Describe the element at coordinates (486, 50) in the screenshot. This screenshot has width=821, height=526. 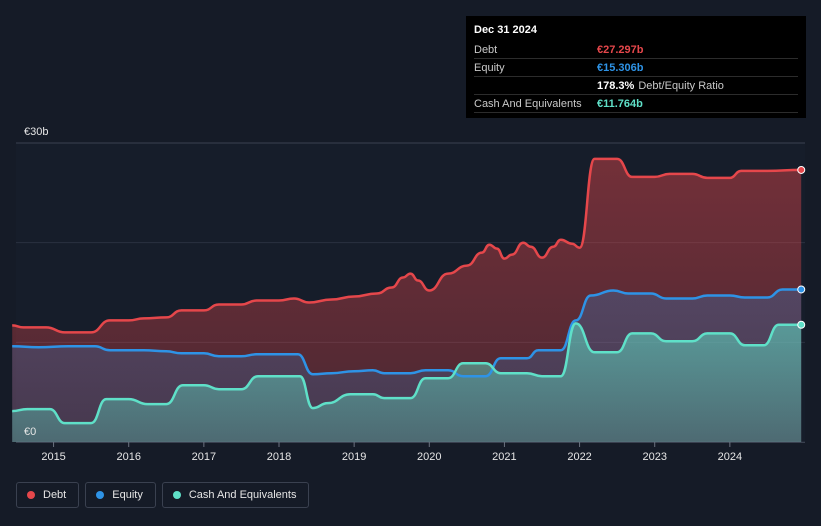
I see `tooltip-debt-label: Debt` at that location.